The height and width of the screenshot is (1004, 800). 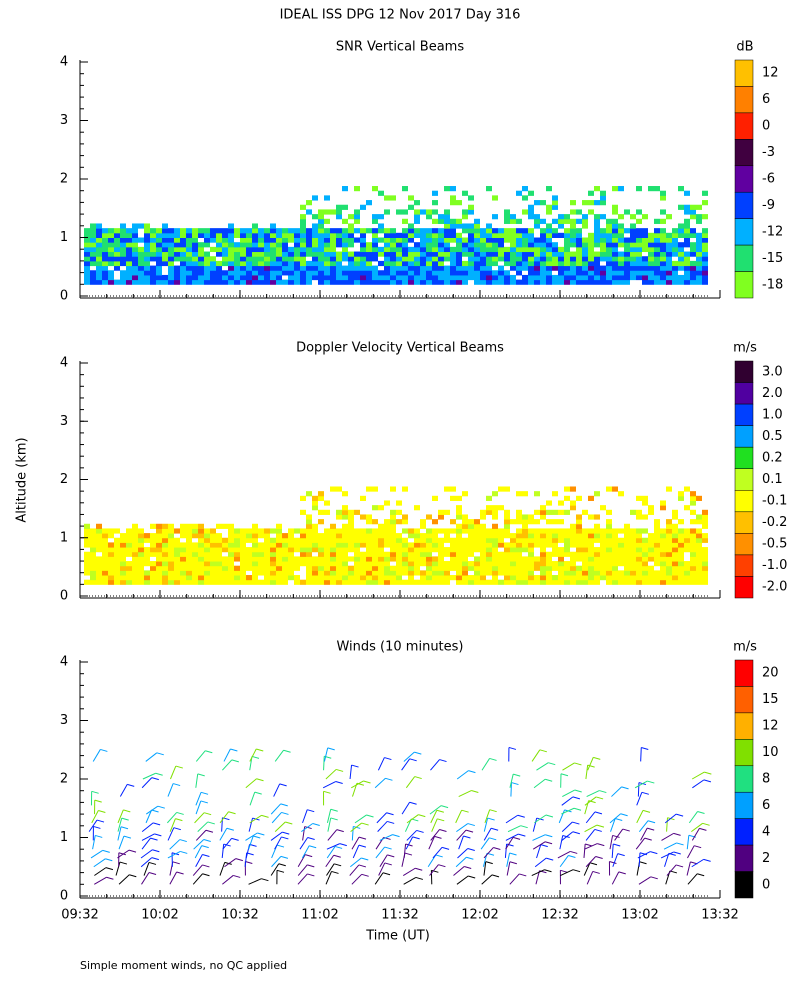 I want to click on y-tick-label: 4, so click(x=64, y=662).